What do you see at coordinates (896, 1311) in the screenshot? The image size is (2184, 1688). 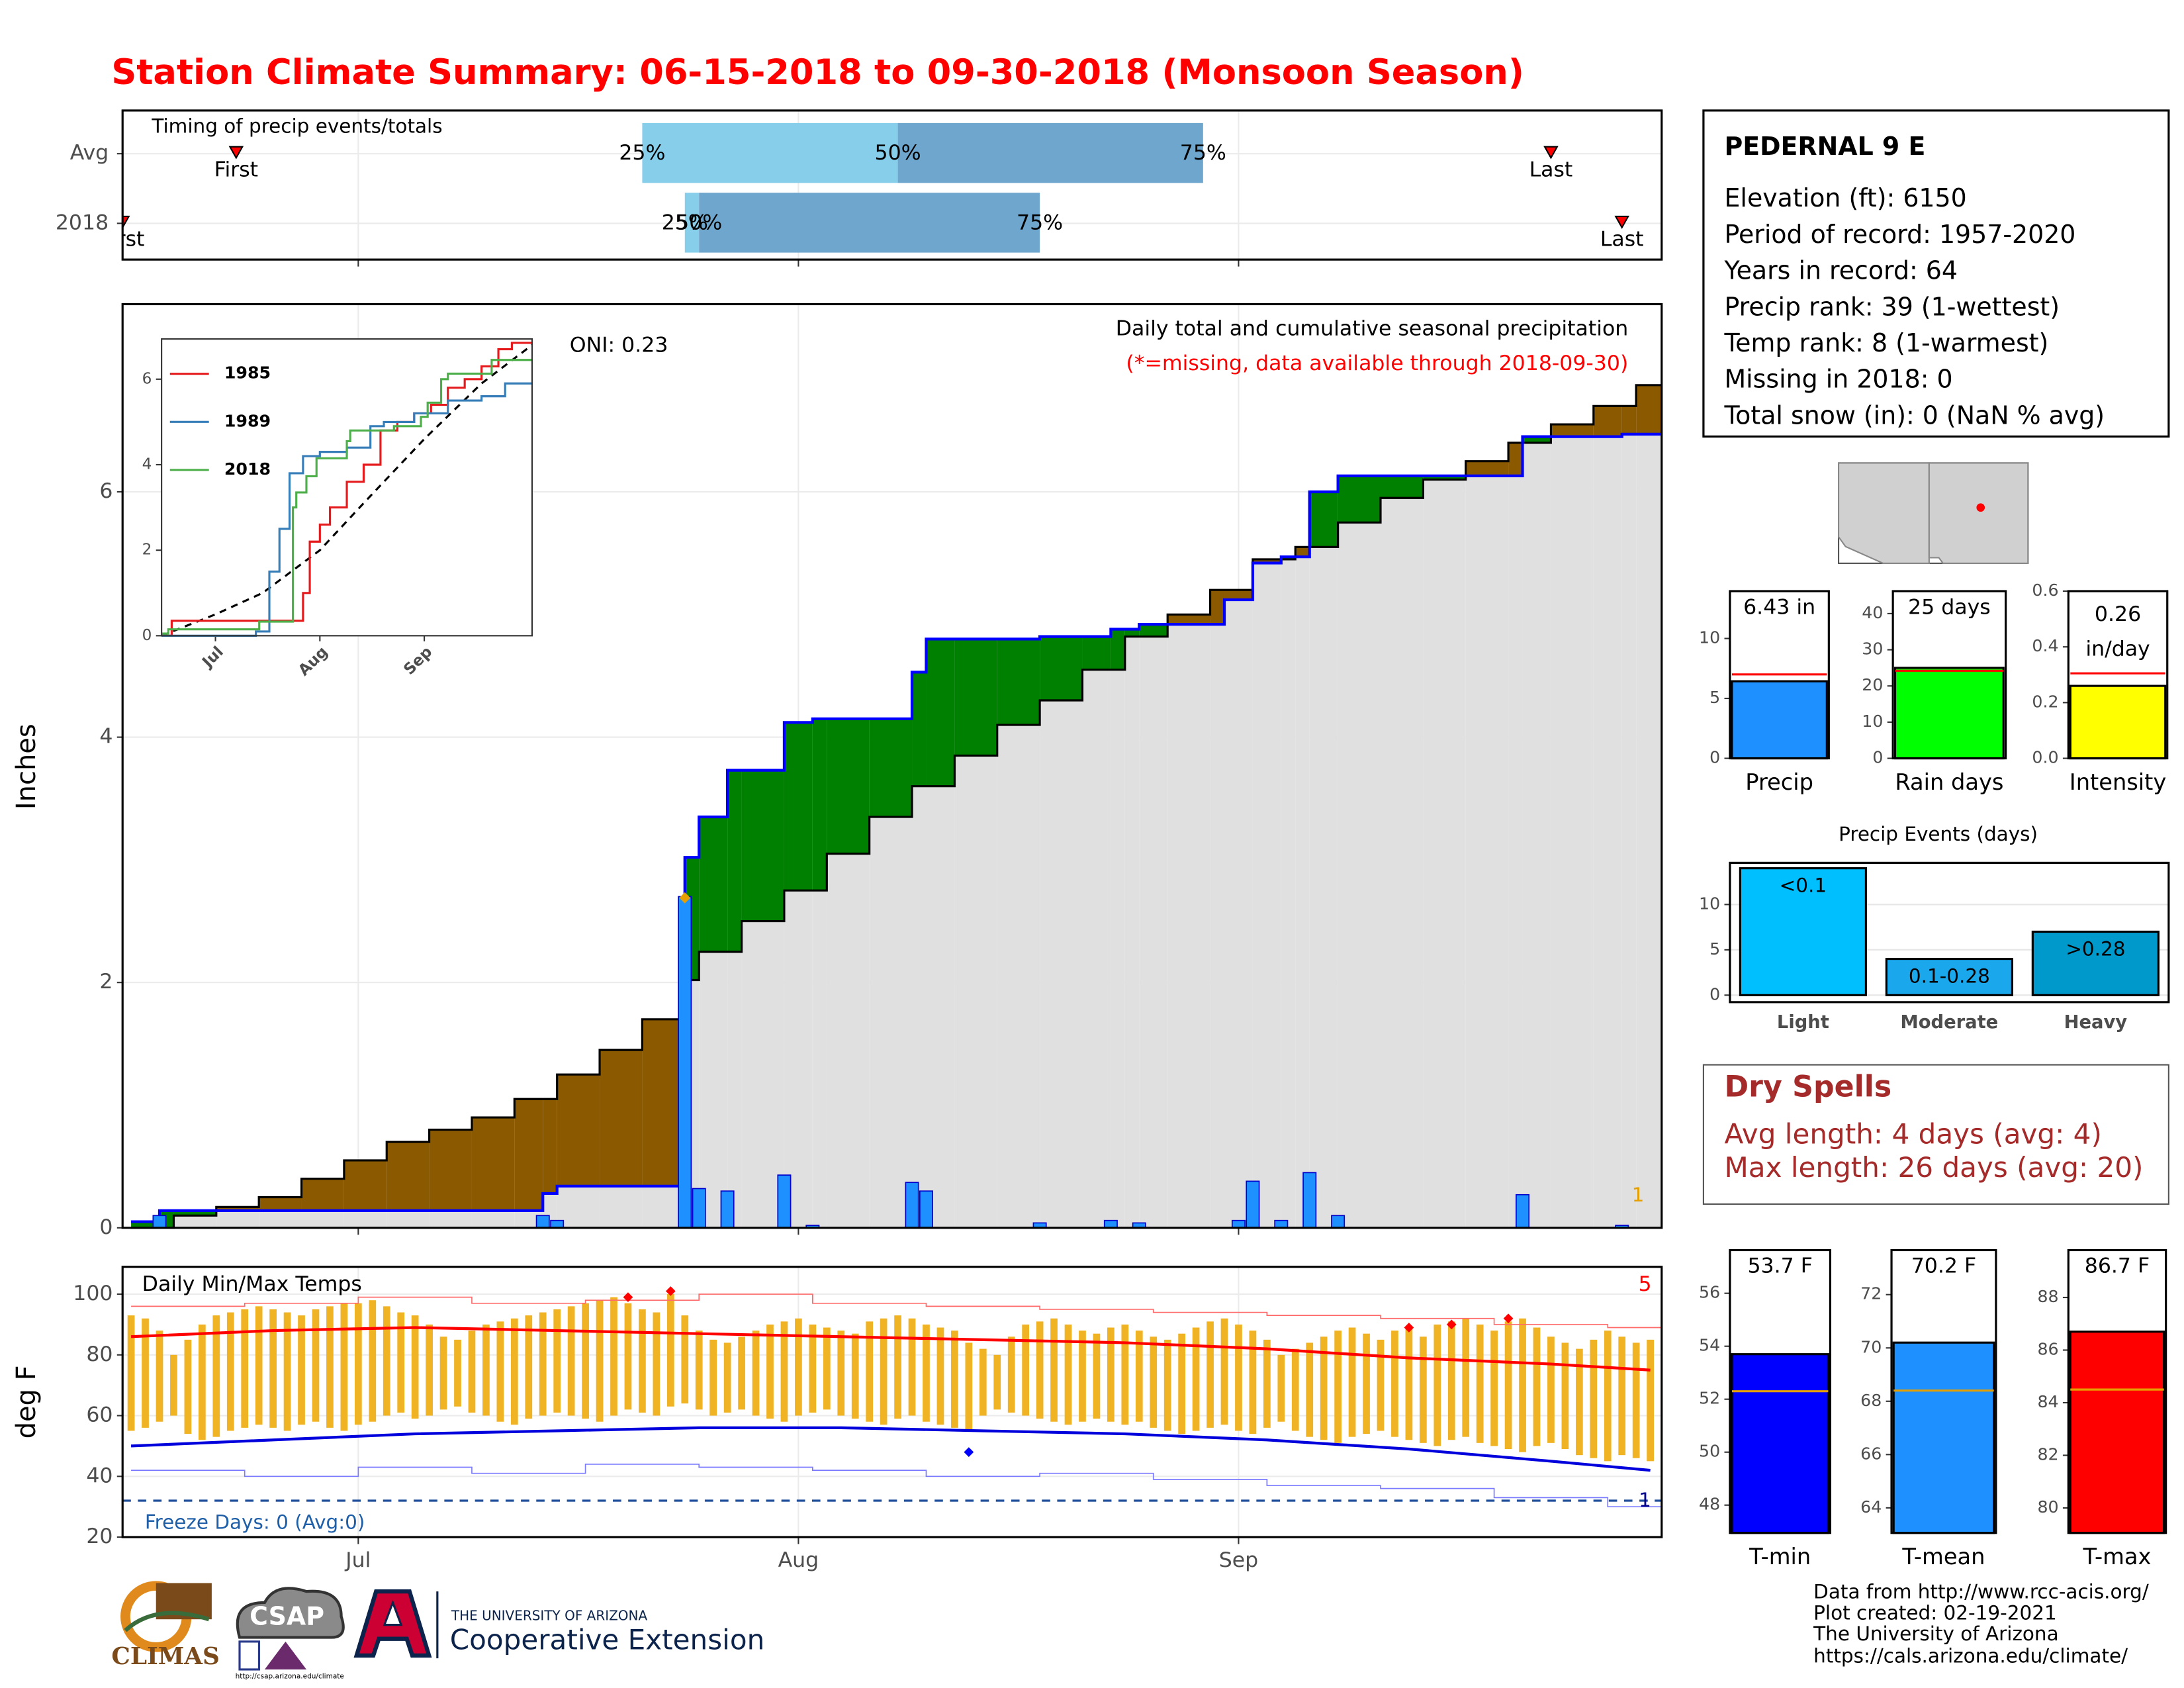 I see `record-line` at bounding box center [896, 1311].